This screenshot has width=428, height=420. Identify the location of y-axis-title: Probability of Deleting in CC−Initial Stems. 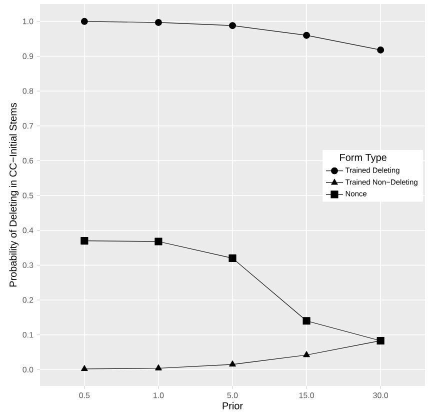
(14, 195).